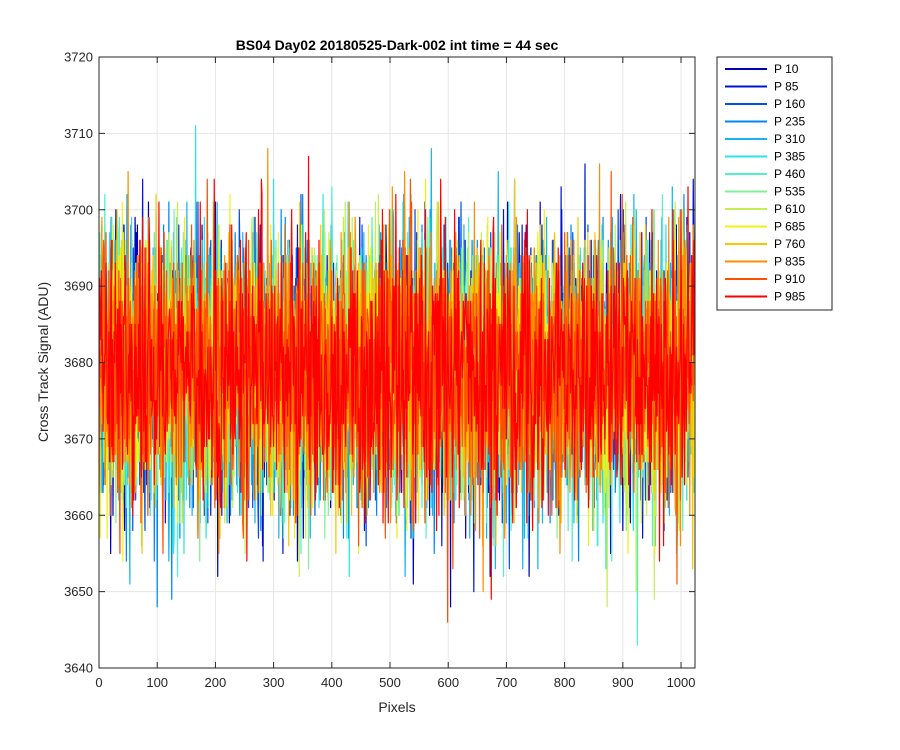  I want to click on legend-entry: P 985, so click(789, 297).